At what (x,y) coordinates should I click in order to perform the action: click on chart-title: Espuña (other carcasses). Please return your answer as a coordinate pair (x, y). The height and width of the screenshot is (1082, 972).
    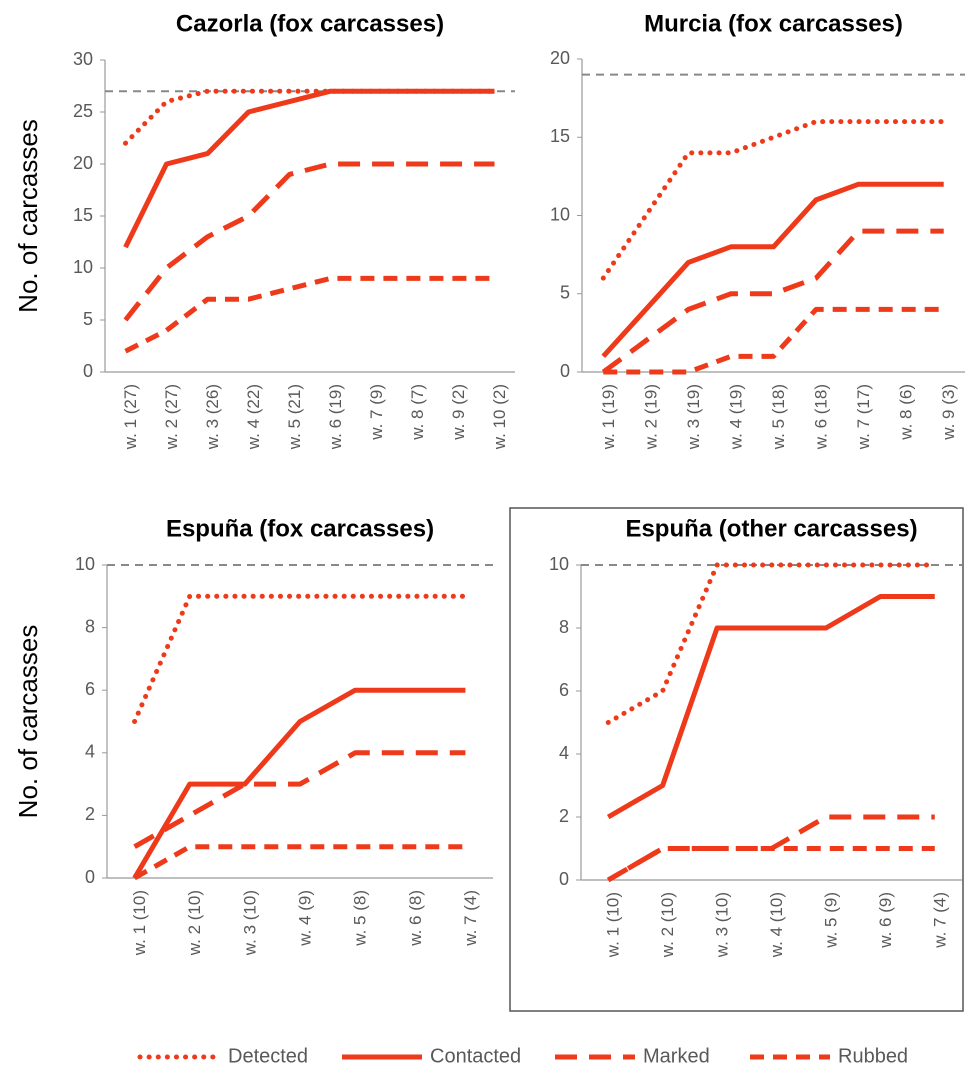
    Looking at the image, I should click on (771, 528).